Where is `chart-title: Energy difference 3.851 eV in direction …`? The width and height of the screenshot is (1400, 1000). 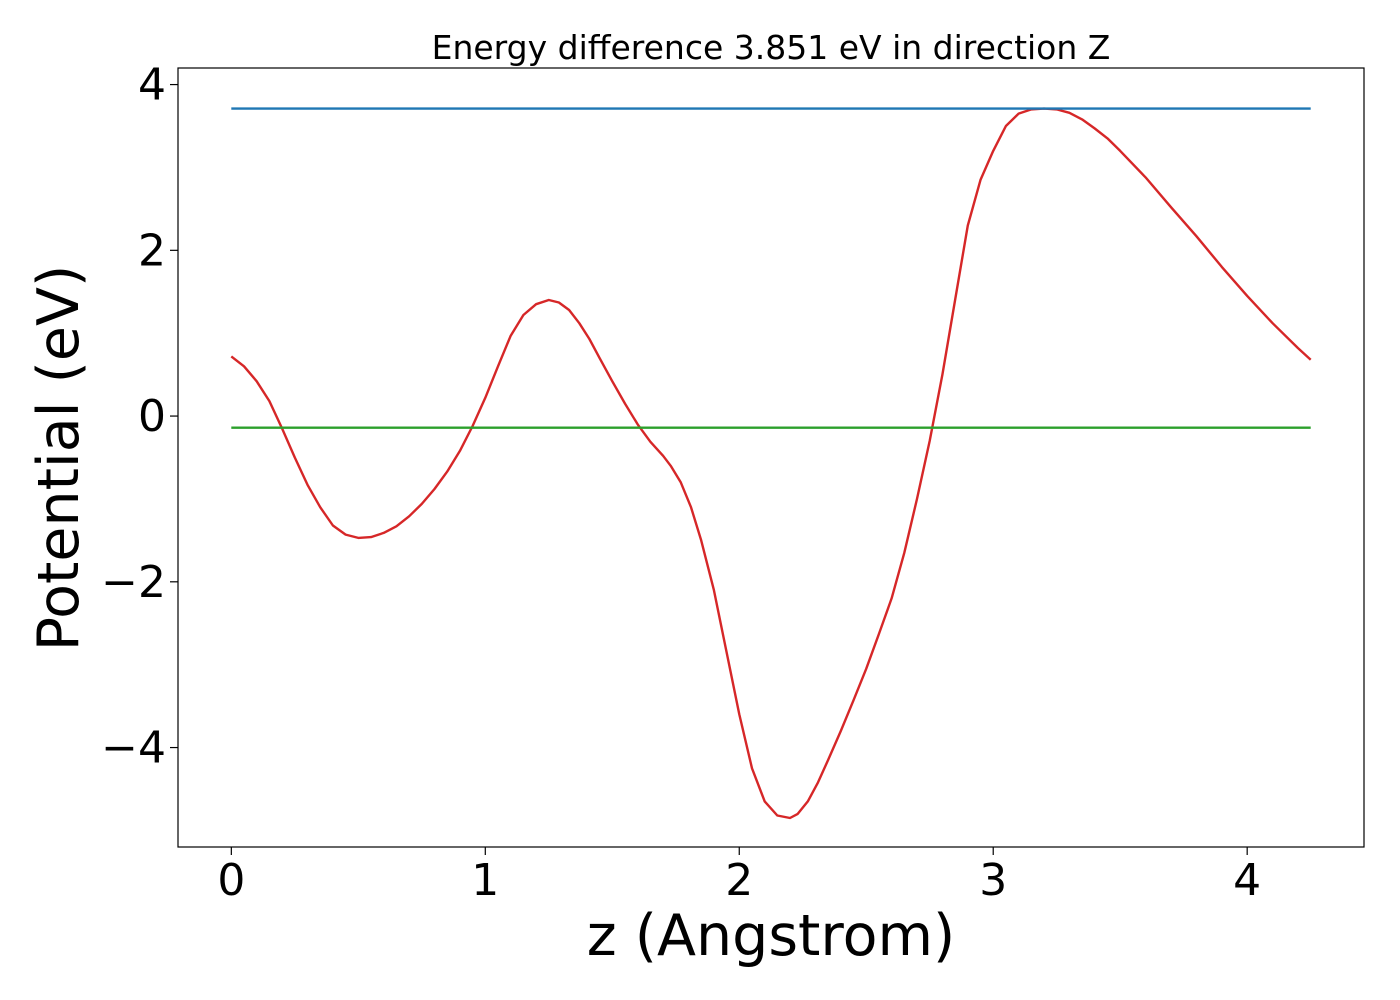
chart-title: Energy difference 3.851 eV in direction … is located at coordinates (771, 47).